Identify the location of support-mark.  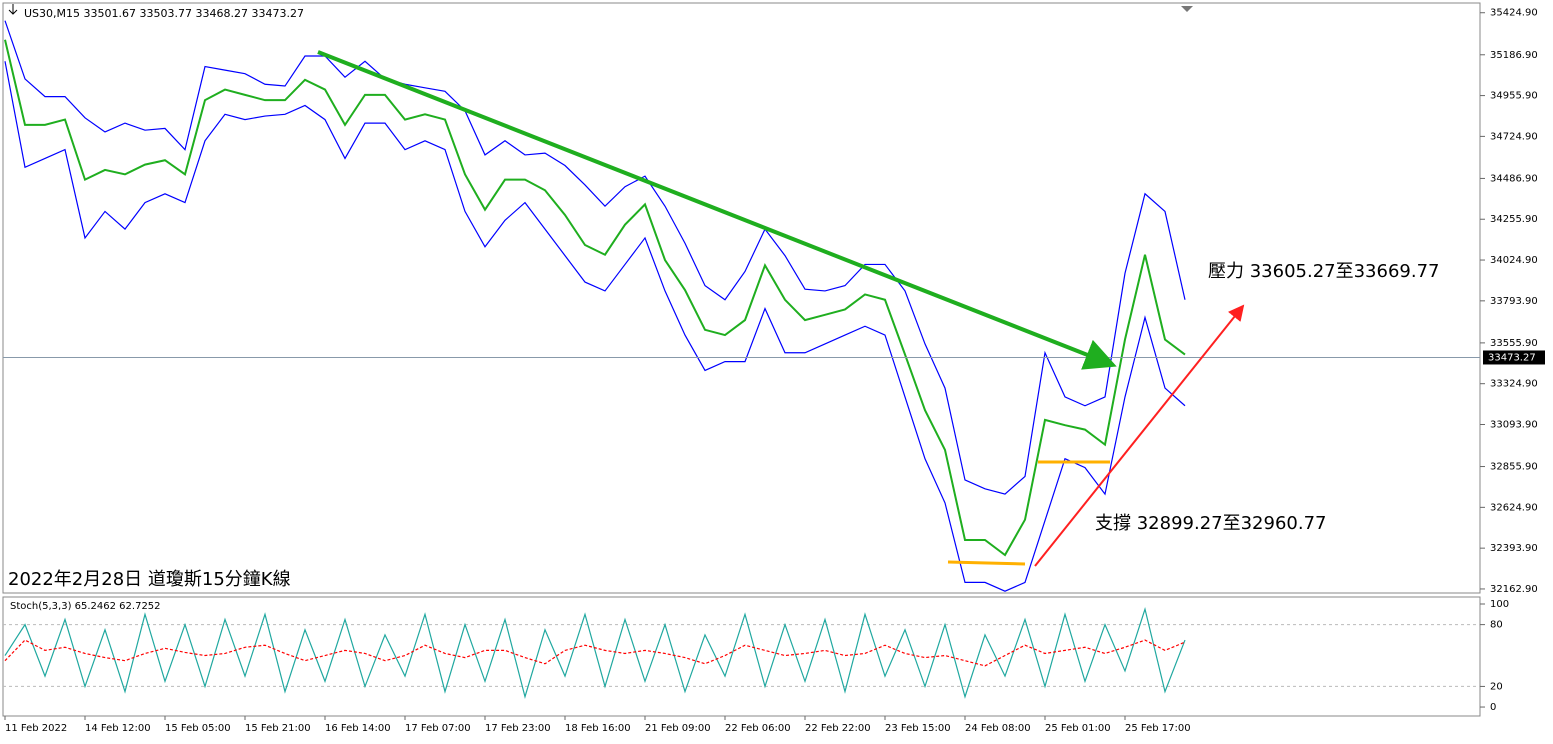
(986, 563).